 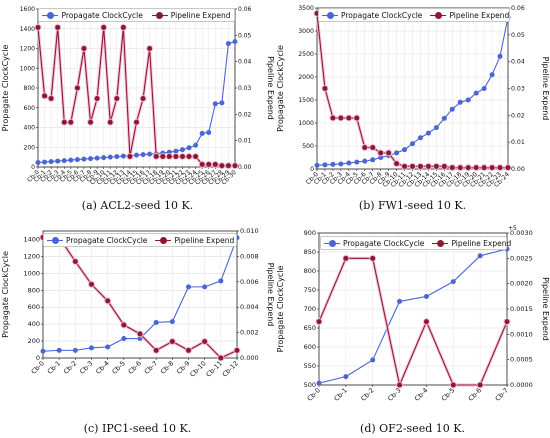 What do you see at coordinates (249, 256) in the screenshot?
I see `y2-tick-label: 0.008` at bounding box center [249, 256].